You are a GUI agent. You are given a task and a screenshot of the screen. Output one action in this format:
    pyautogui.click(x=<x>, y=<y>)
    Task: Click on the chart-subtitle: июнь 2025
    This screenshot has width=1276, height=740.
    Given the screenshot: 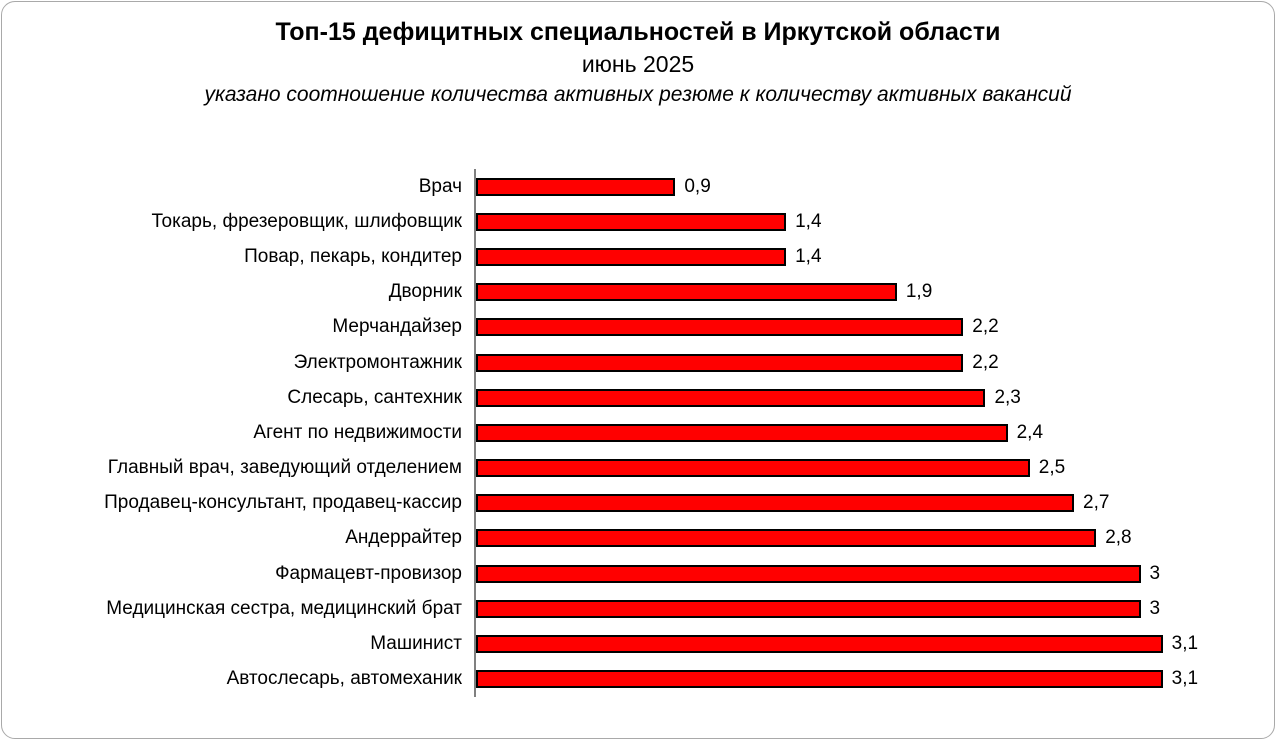 What is the action you would take?
    pyautogui.click(x=638, y=64)
    